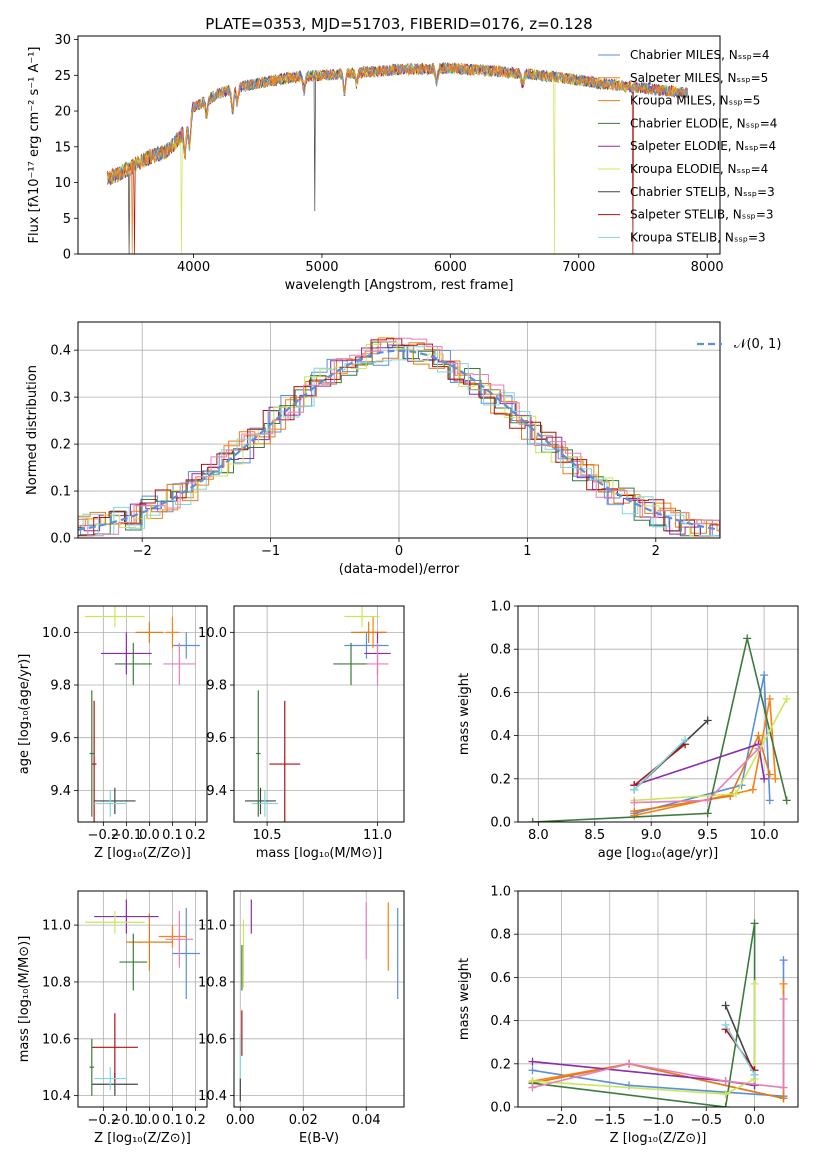 Image resolution: width=819 pixels, height=1170 pixels. What do you see at coordinates (399, 551) in the screenshot?
I see `x-tick-label: 0` at bounding box center [399, 551].